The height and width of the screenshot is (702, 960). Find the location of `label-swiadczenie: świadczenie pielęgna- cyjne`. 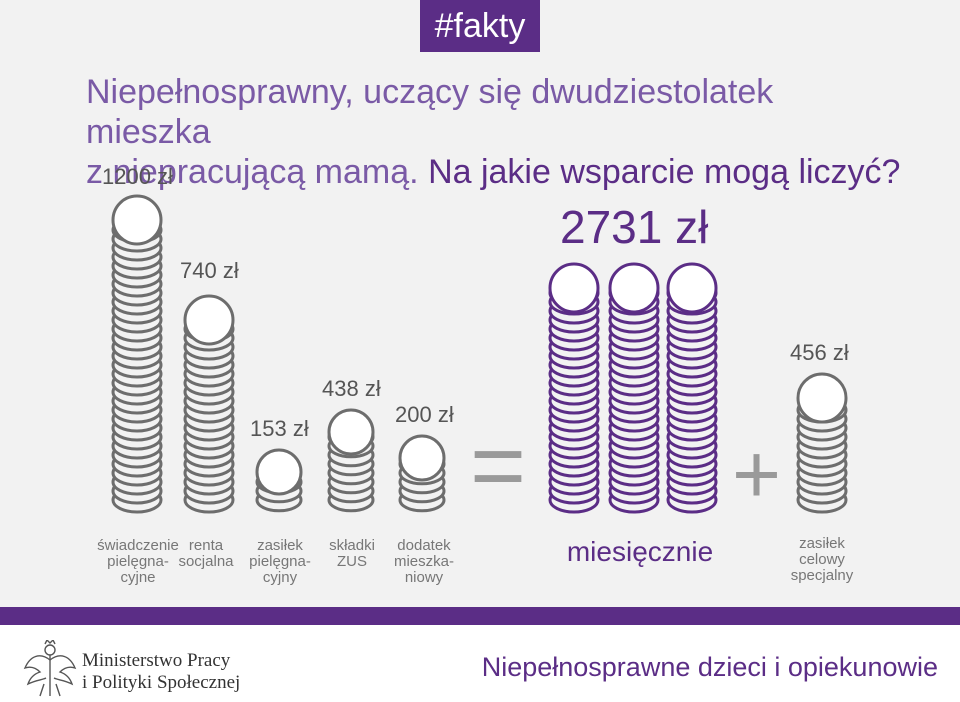

label-swiadczenie: świadczenie pielęgna- cyjne is located at coordinates (138, 562).